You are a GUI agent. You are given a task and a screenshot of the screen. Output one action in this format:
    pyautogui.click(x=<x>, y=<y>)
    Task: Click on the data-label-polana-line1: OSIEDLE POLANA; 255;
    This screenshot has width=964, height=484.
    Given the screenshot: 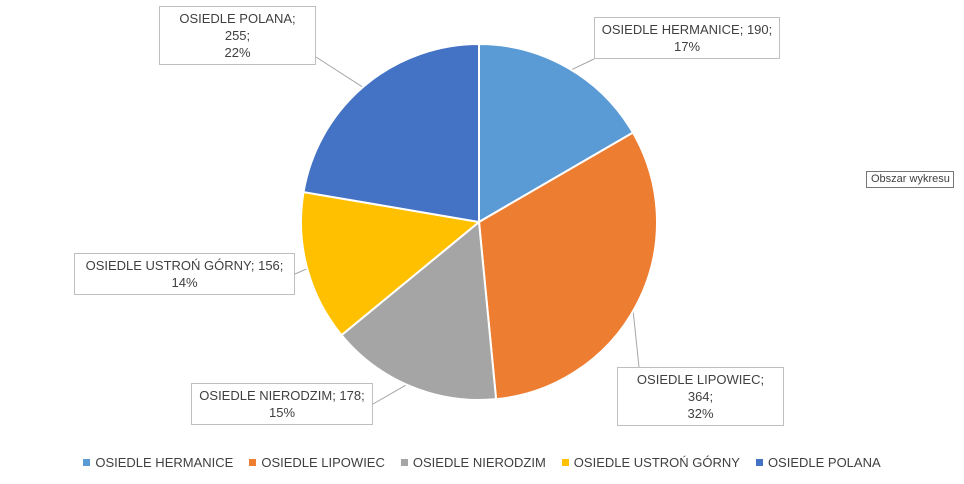 What is the action you would take?
    pyautogui.click(x=237, y=27)
    